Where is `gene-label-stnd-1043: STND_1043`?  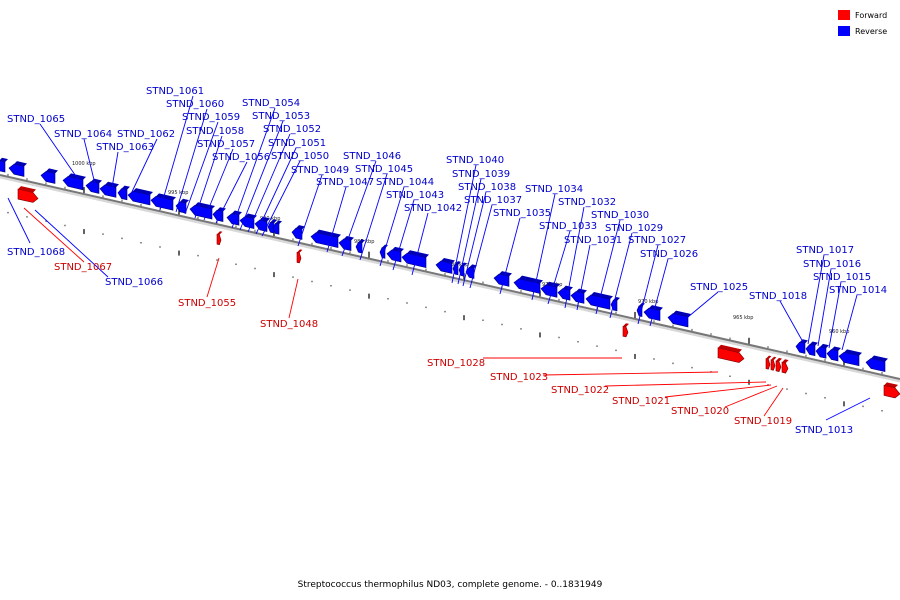 gene-label-stnd-1043: STND_1043 is located at coordinates (415, 195).